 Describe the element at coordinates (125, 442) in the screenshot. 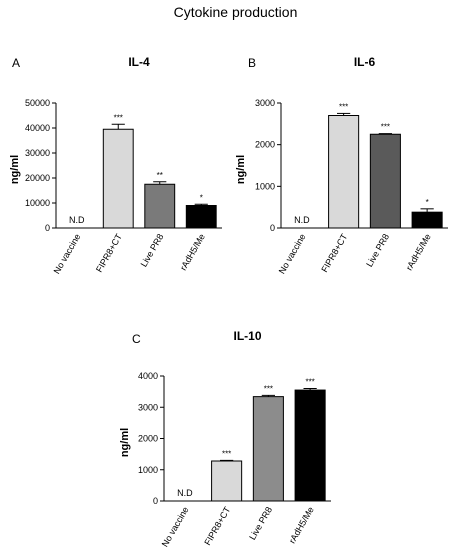

I see `chart-c-ylabel: ng/ml` at that location.